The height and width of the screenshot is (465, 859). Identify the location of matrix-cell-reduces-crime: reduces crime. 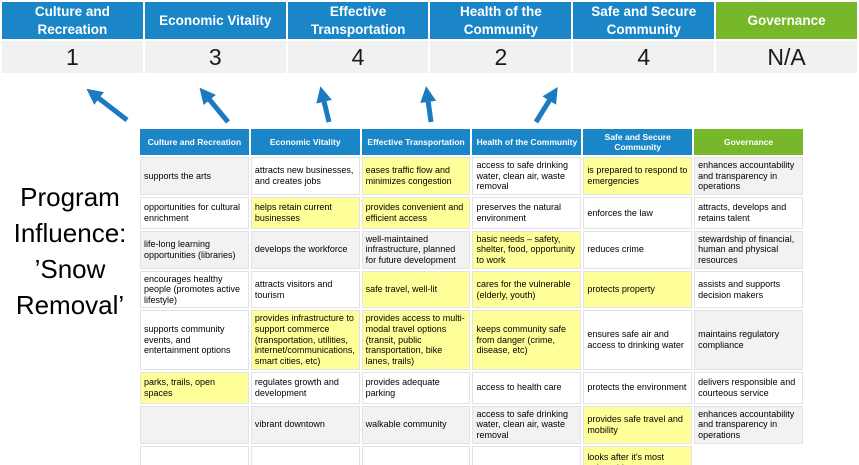
(638, 249).